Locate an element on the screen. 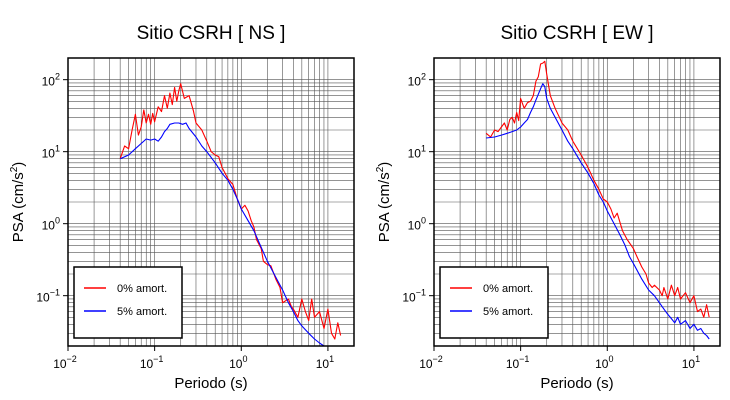 The image size is (730, 400). chart-title: Sitio CSRH [ EW ] is located at coordinates (576, 33).